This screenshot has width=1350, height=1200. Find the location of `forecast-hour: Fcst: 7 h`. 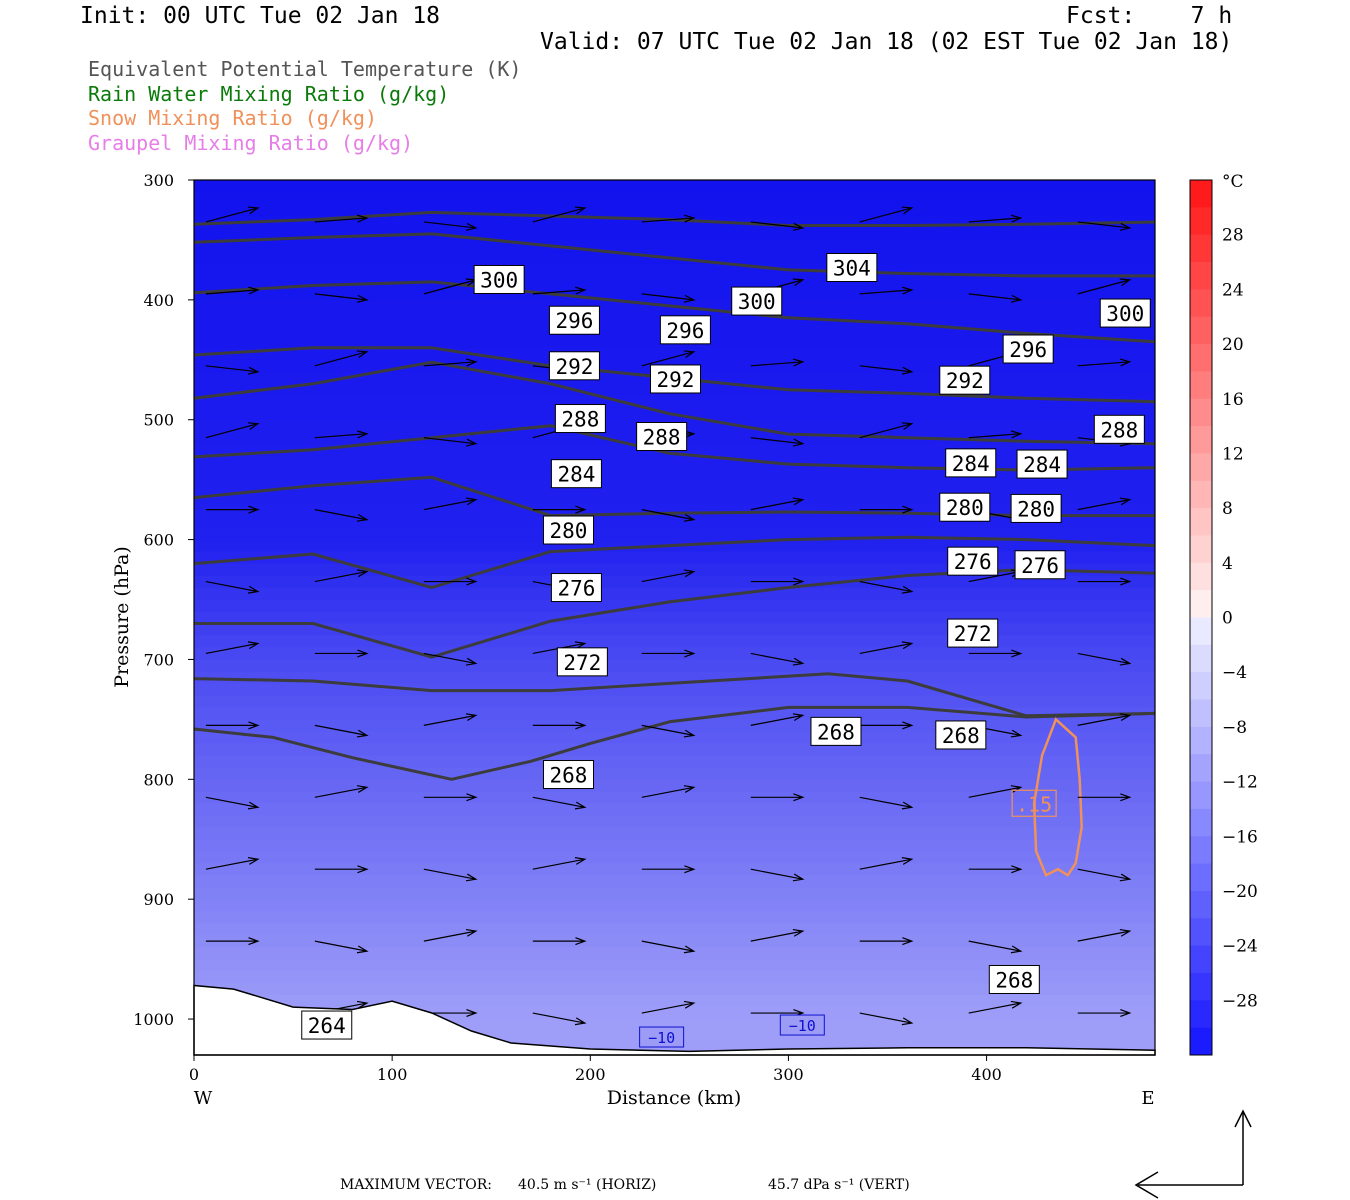

forecast-hour: Fcst: 7 h is located at coordinates (1149, 16).